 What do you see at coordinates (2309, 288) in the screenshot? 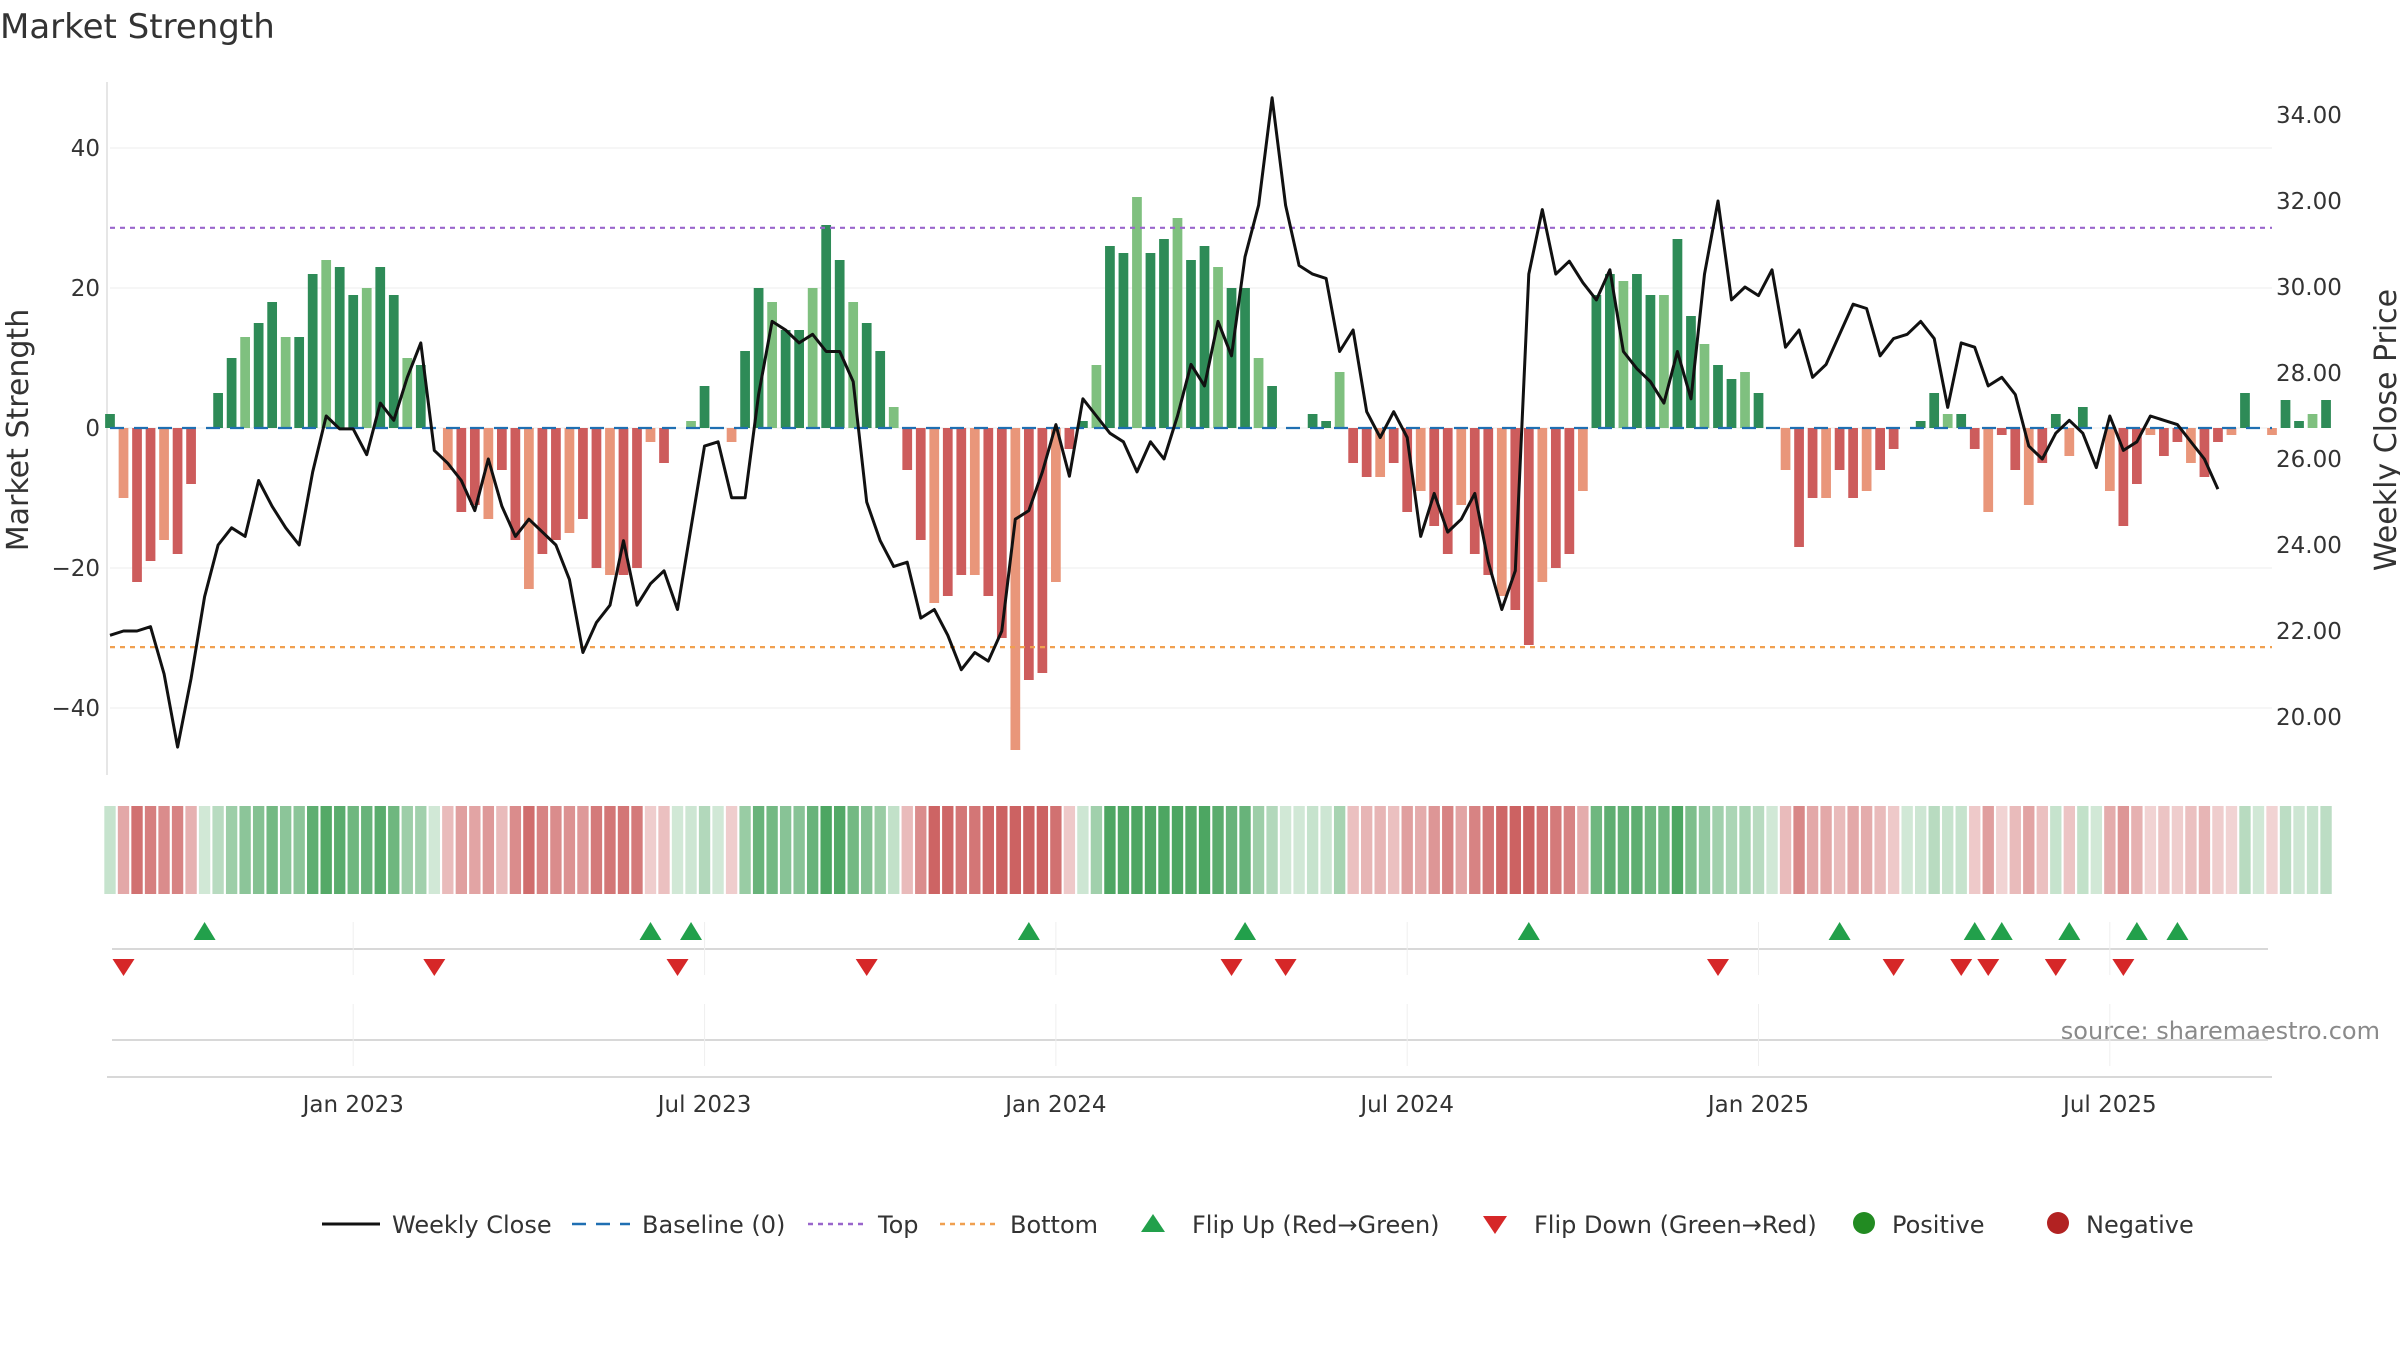
I see `y2-tick-label: 30.00` at bounding box center [2309, 288].